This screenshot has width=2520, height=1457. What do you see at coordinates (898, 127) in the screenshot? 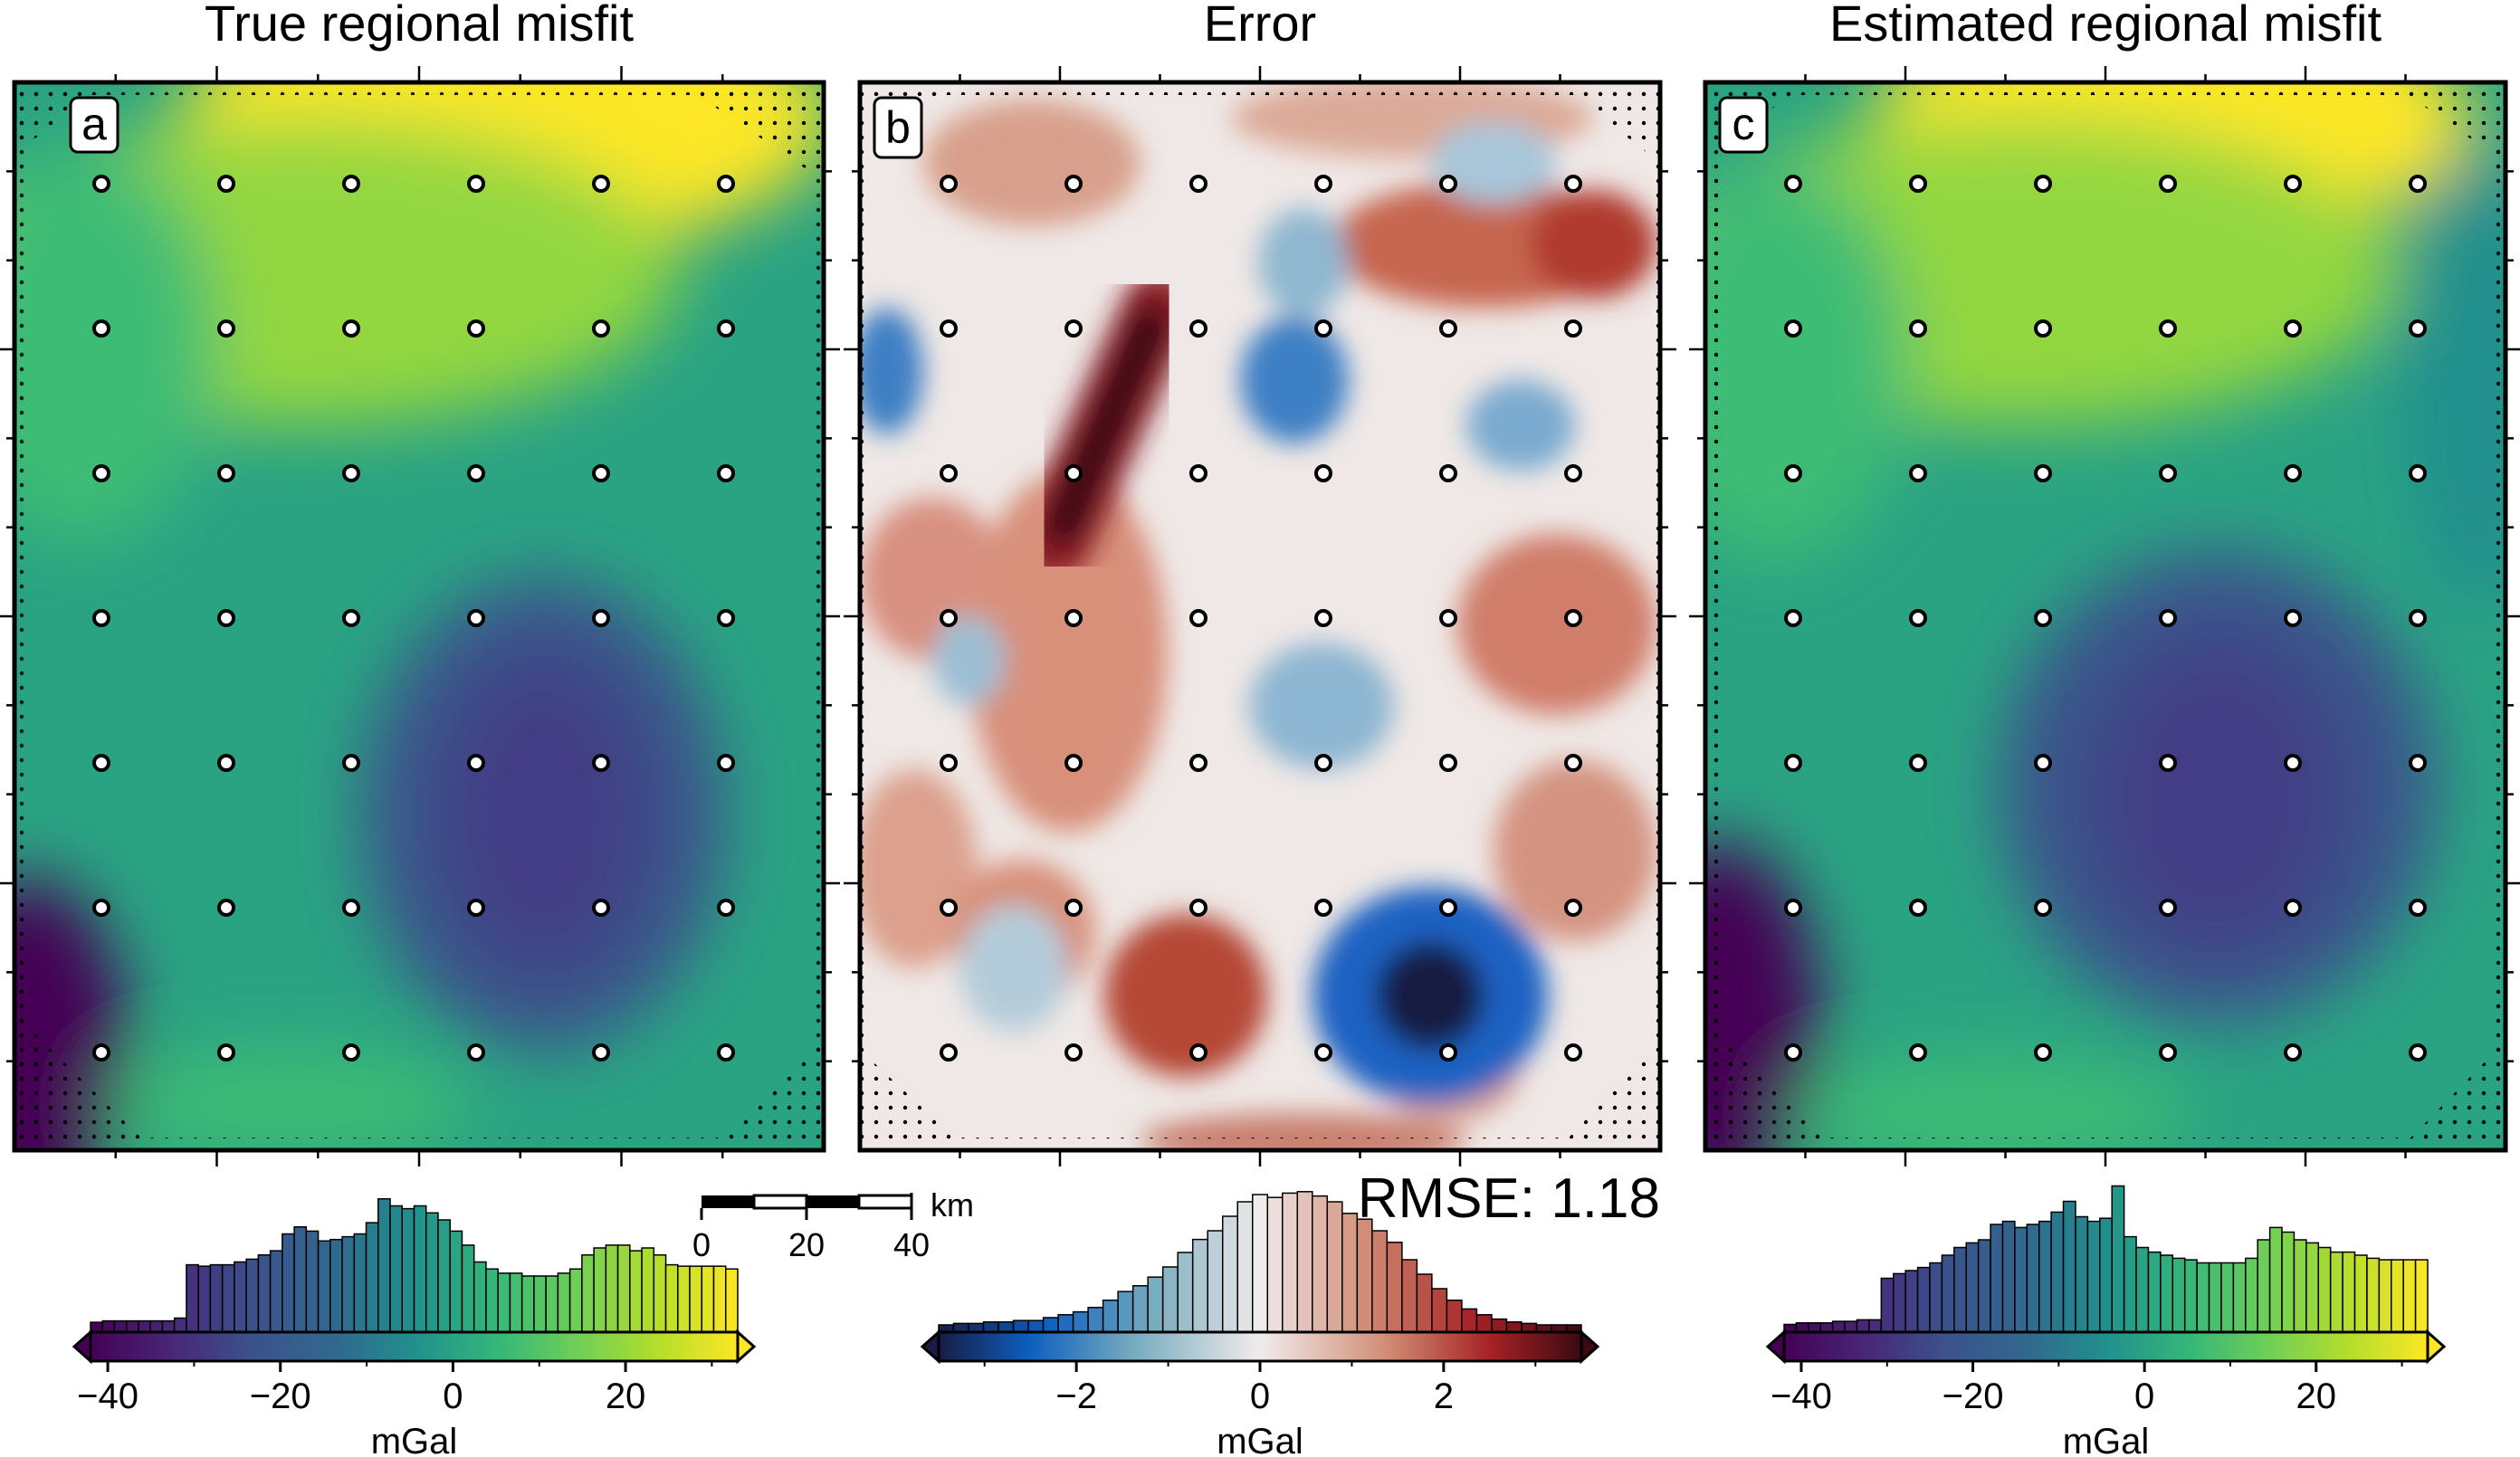
I see `panel-b-label-box: b` at bounding box center [898, 127].